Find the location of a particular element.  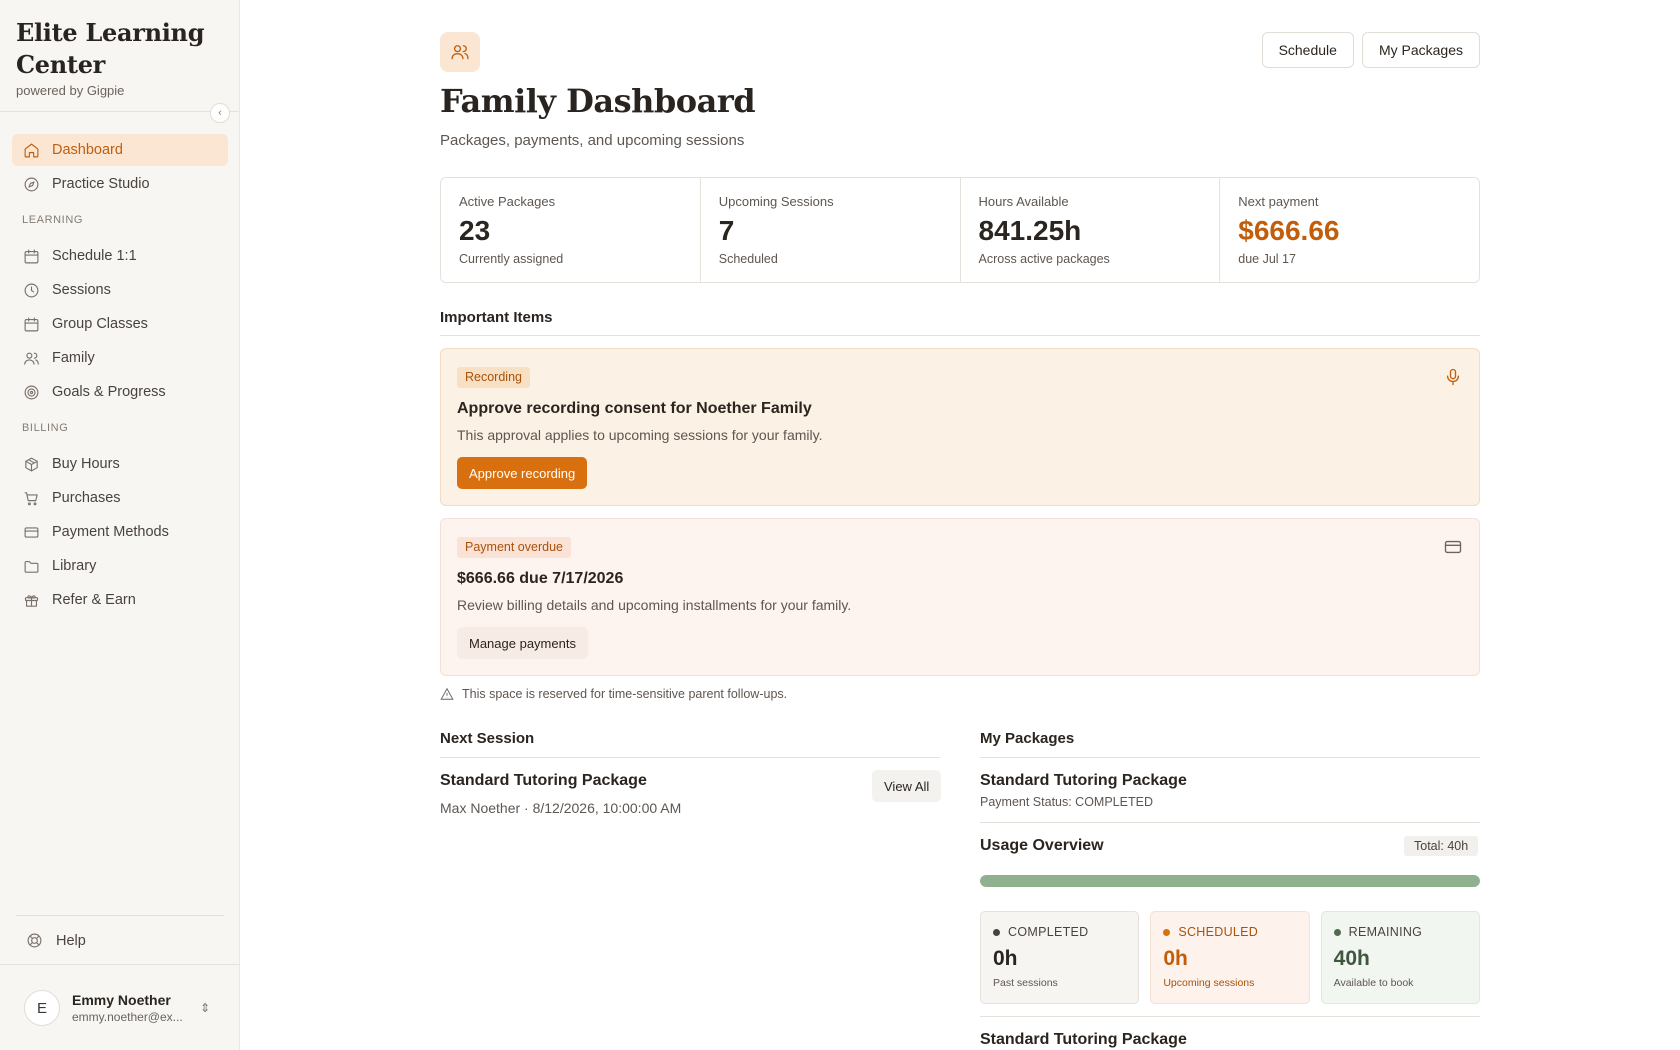

sidebar-item-label: Schedule 1:1 is located at coordinates (94, 256).